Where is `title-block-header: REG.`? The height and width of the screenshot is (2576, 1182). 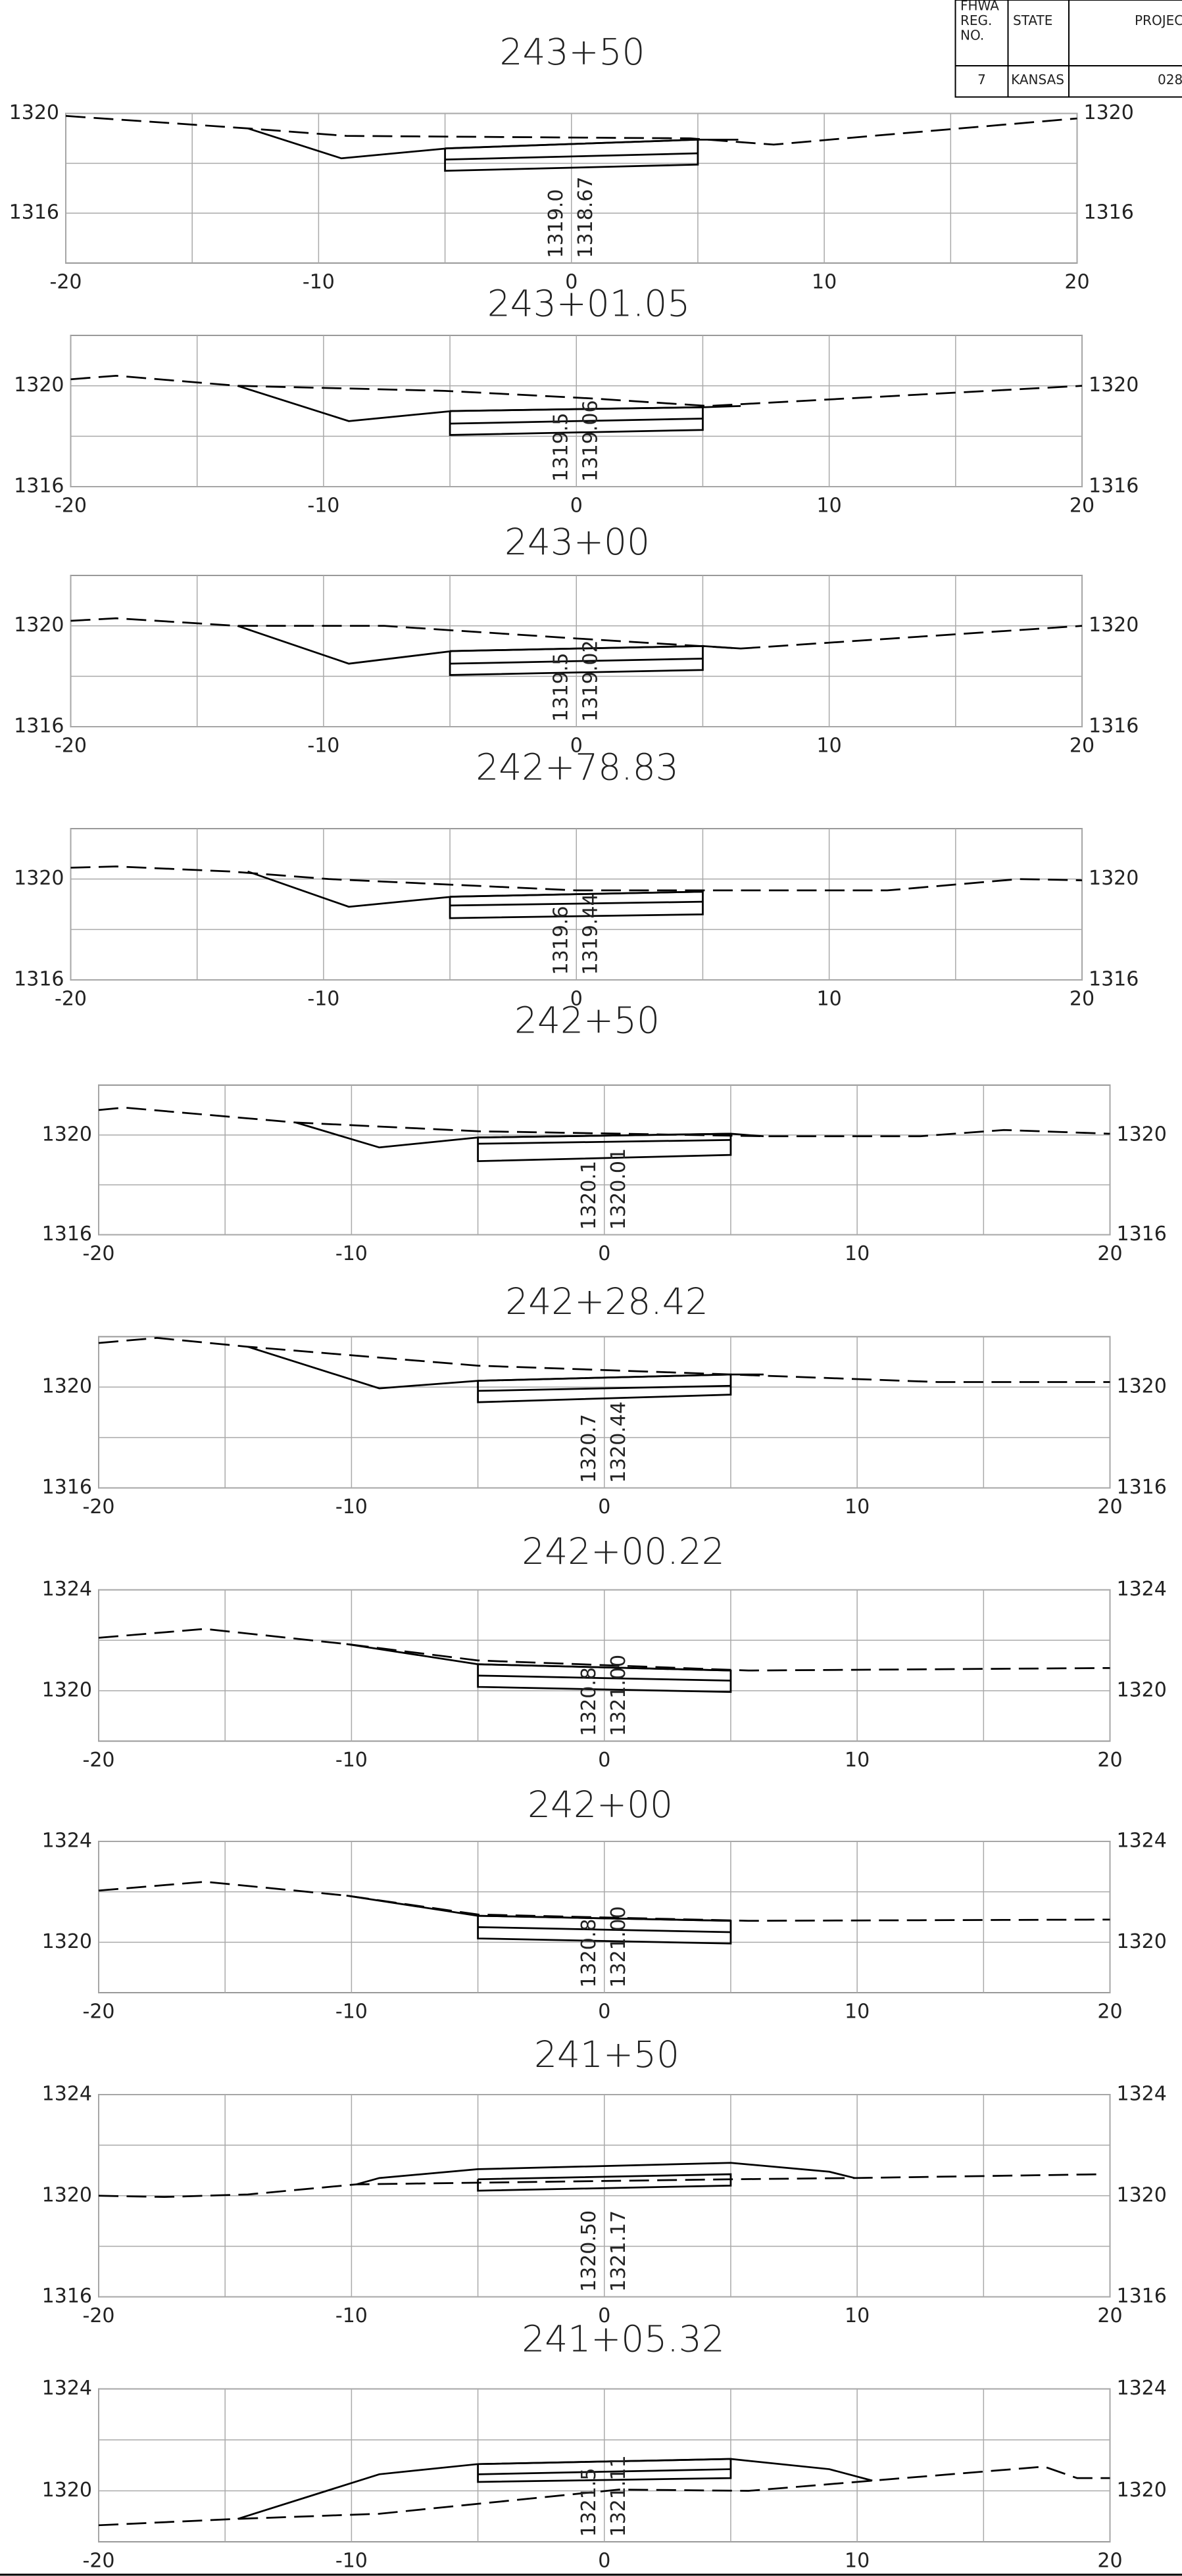 title-block-header: REG. is located at coordinates (976, 20).